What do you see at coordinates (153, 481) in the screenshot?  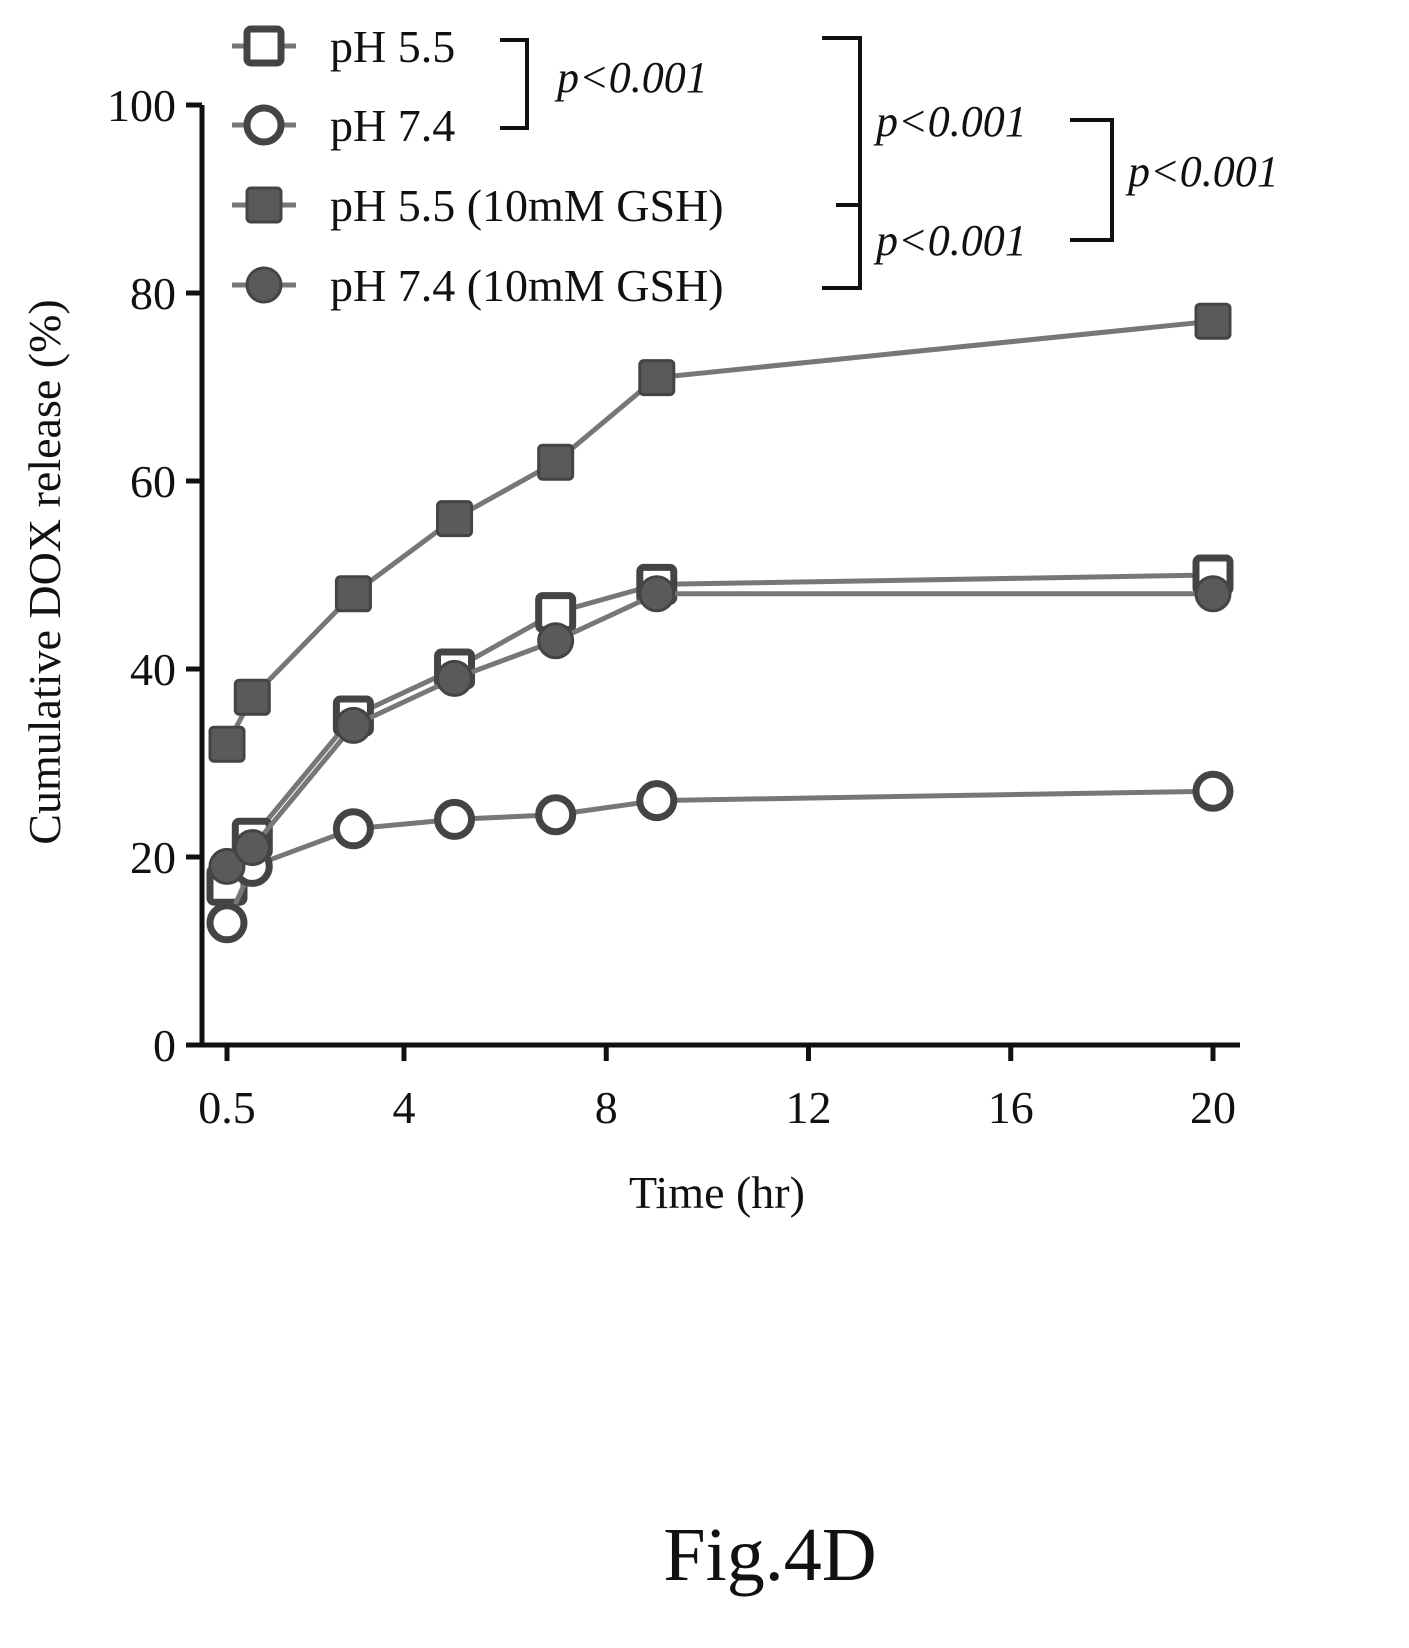 I see `y-tick-label-3: 60` at bounding box center [153, 481].